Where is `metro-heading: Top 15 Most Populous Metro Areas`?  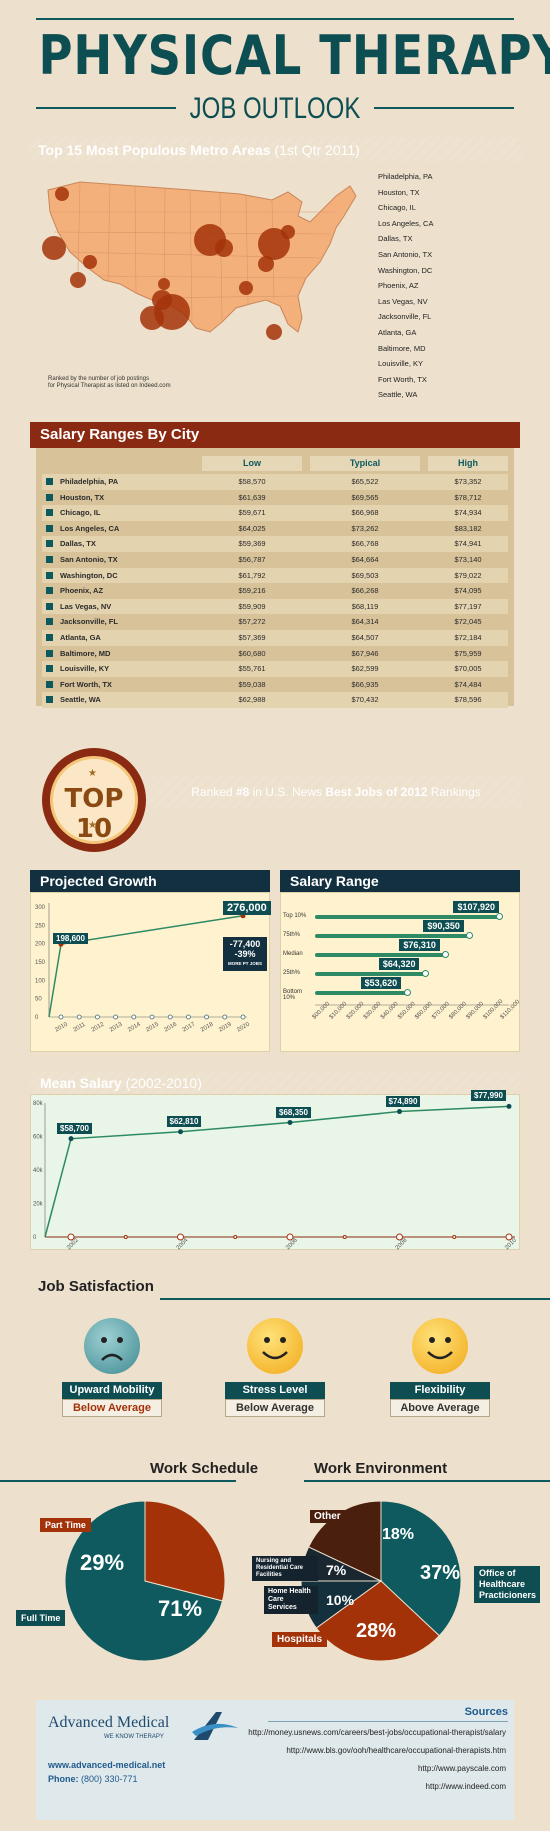 metro-heading: Top 15 Most Populous Metro Areas is located at coordinates (154, 150).